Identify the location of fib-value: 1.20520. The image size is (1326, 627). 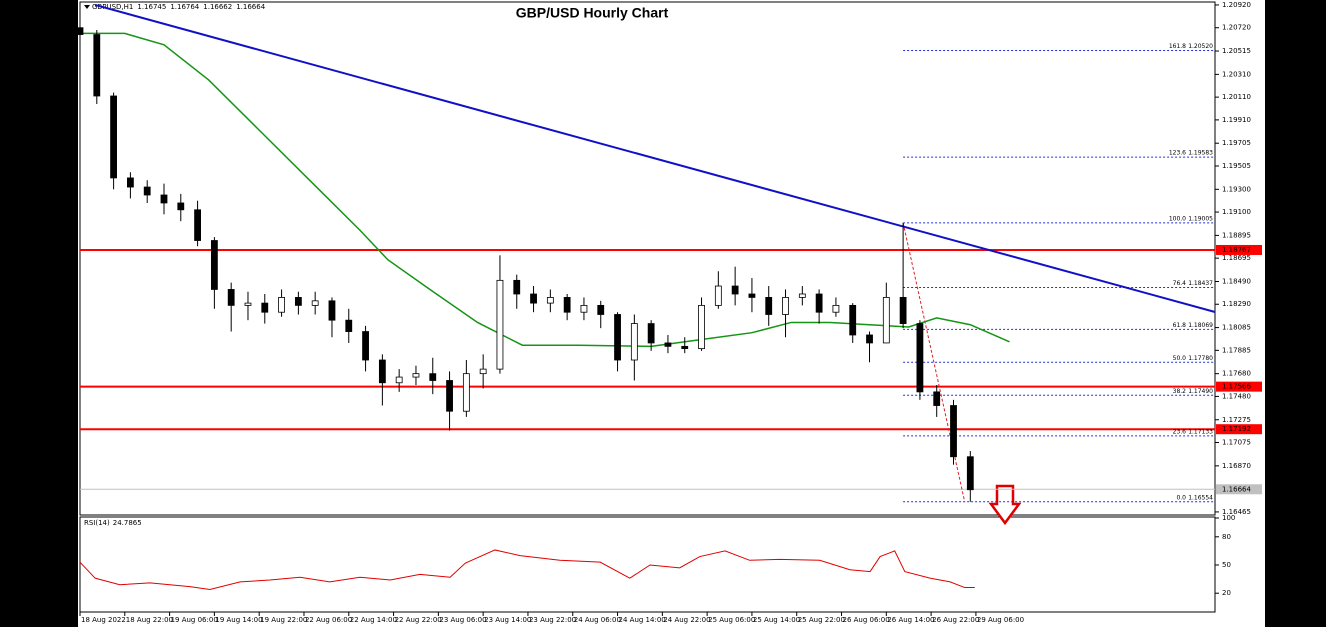
(1200, 46).